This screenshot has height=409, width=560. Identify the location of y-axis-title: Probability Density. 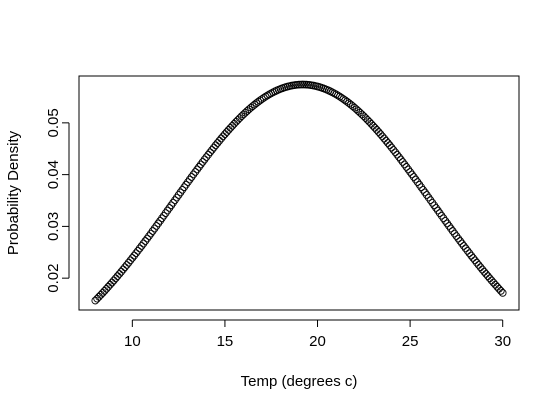
(13, 192).